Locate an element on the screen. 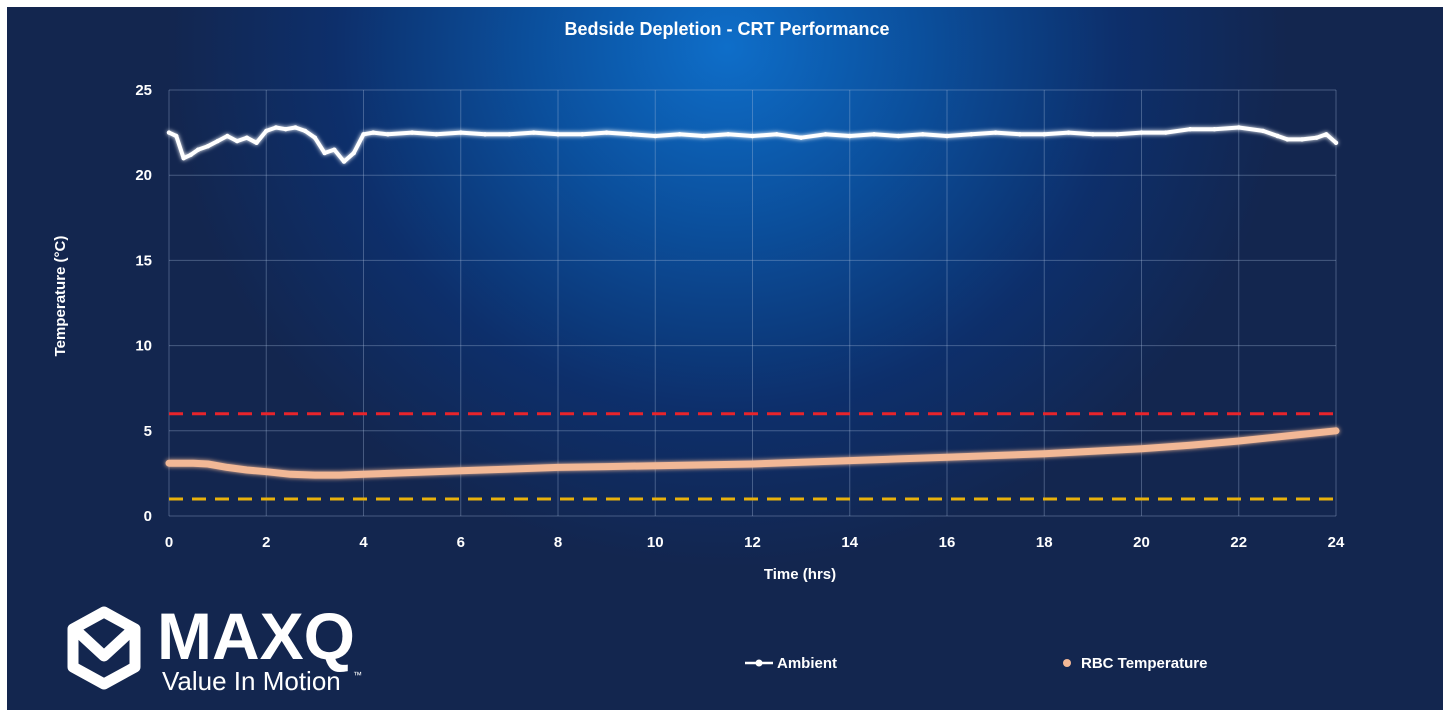 The height and width of the screenshot is (717, 1450). x-tick-label: 20 is located at coordinates (1141, 542).